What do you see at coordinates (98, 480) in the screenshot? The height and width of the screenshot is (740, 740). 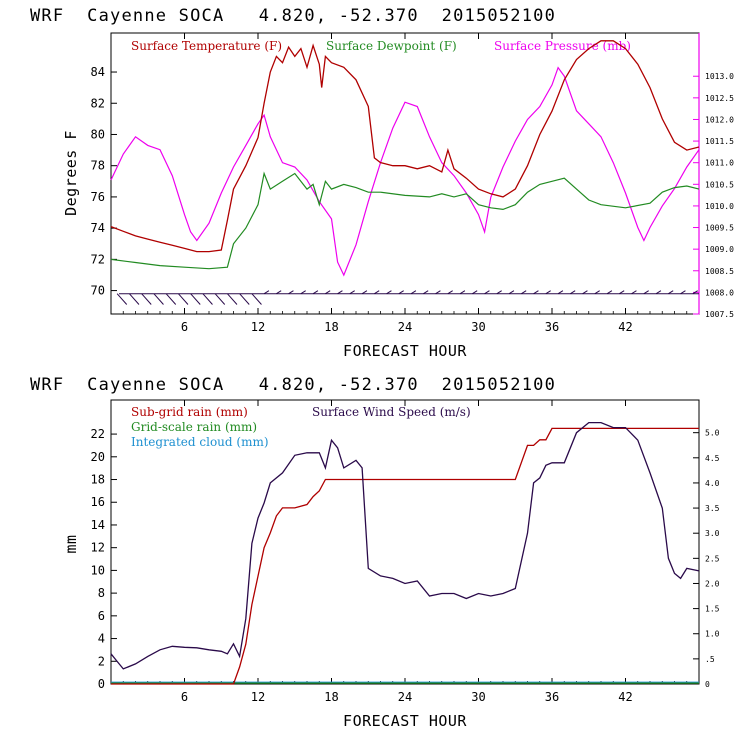 I see `y-tick-label: 18` at bounding box center [98, 480].